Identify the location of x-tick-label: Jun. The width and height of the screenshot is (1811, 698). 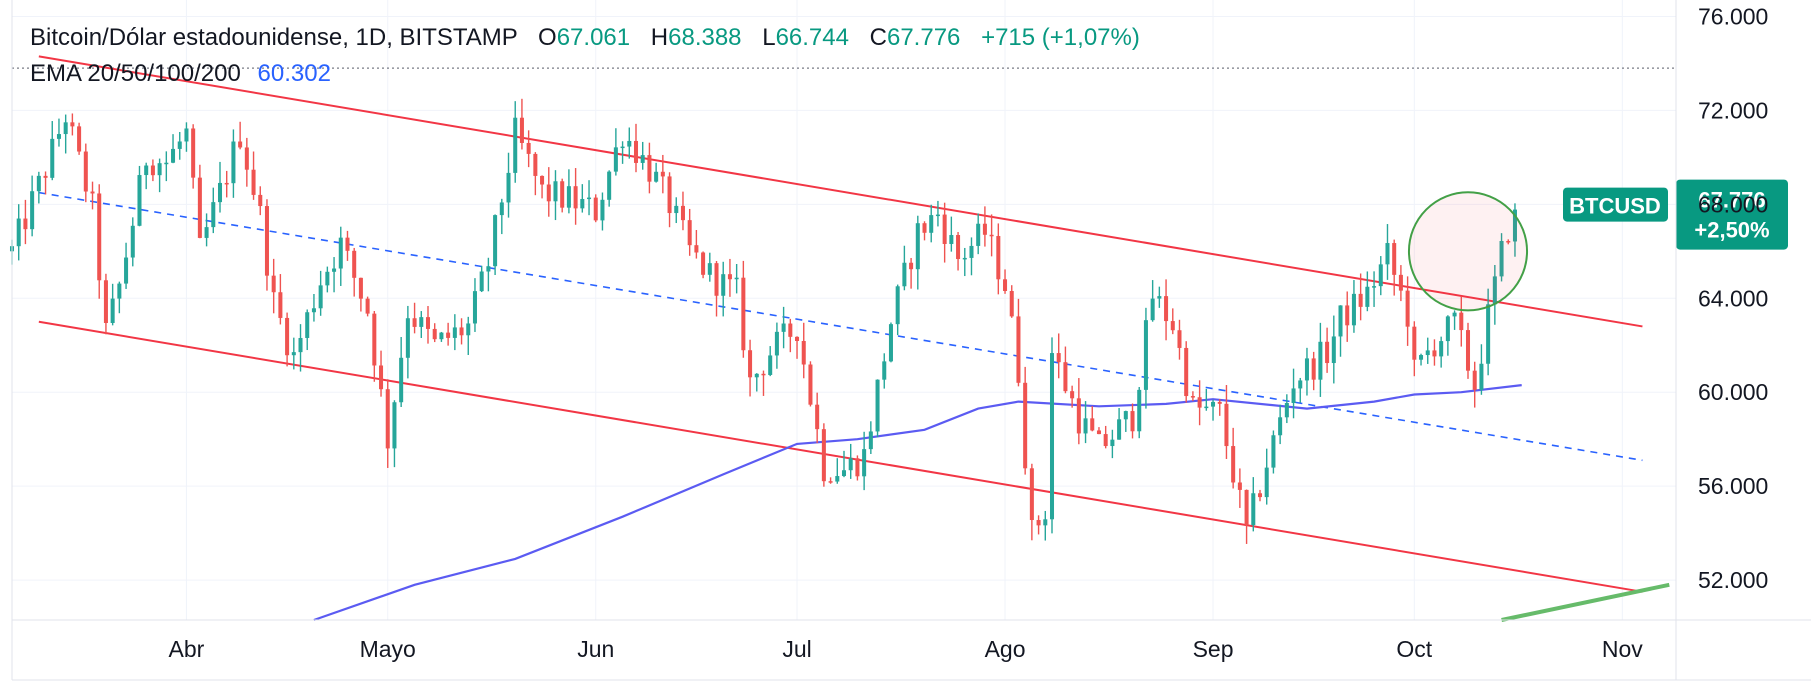
(595, 649).